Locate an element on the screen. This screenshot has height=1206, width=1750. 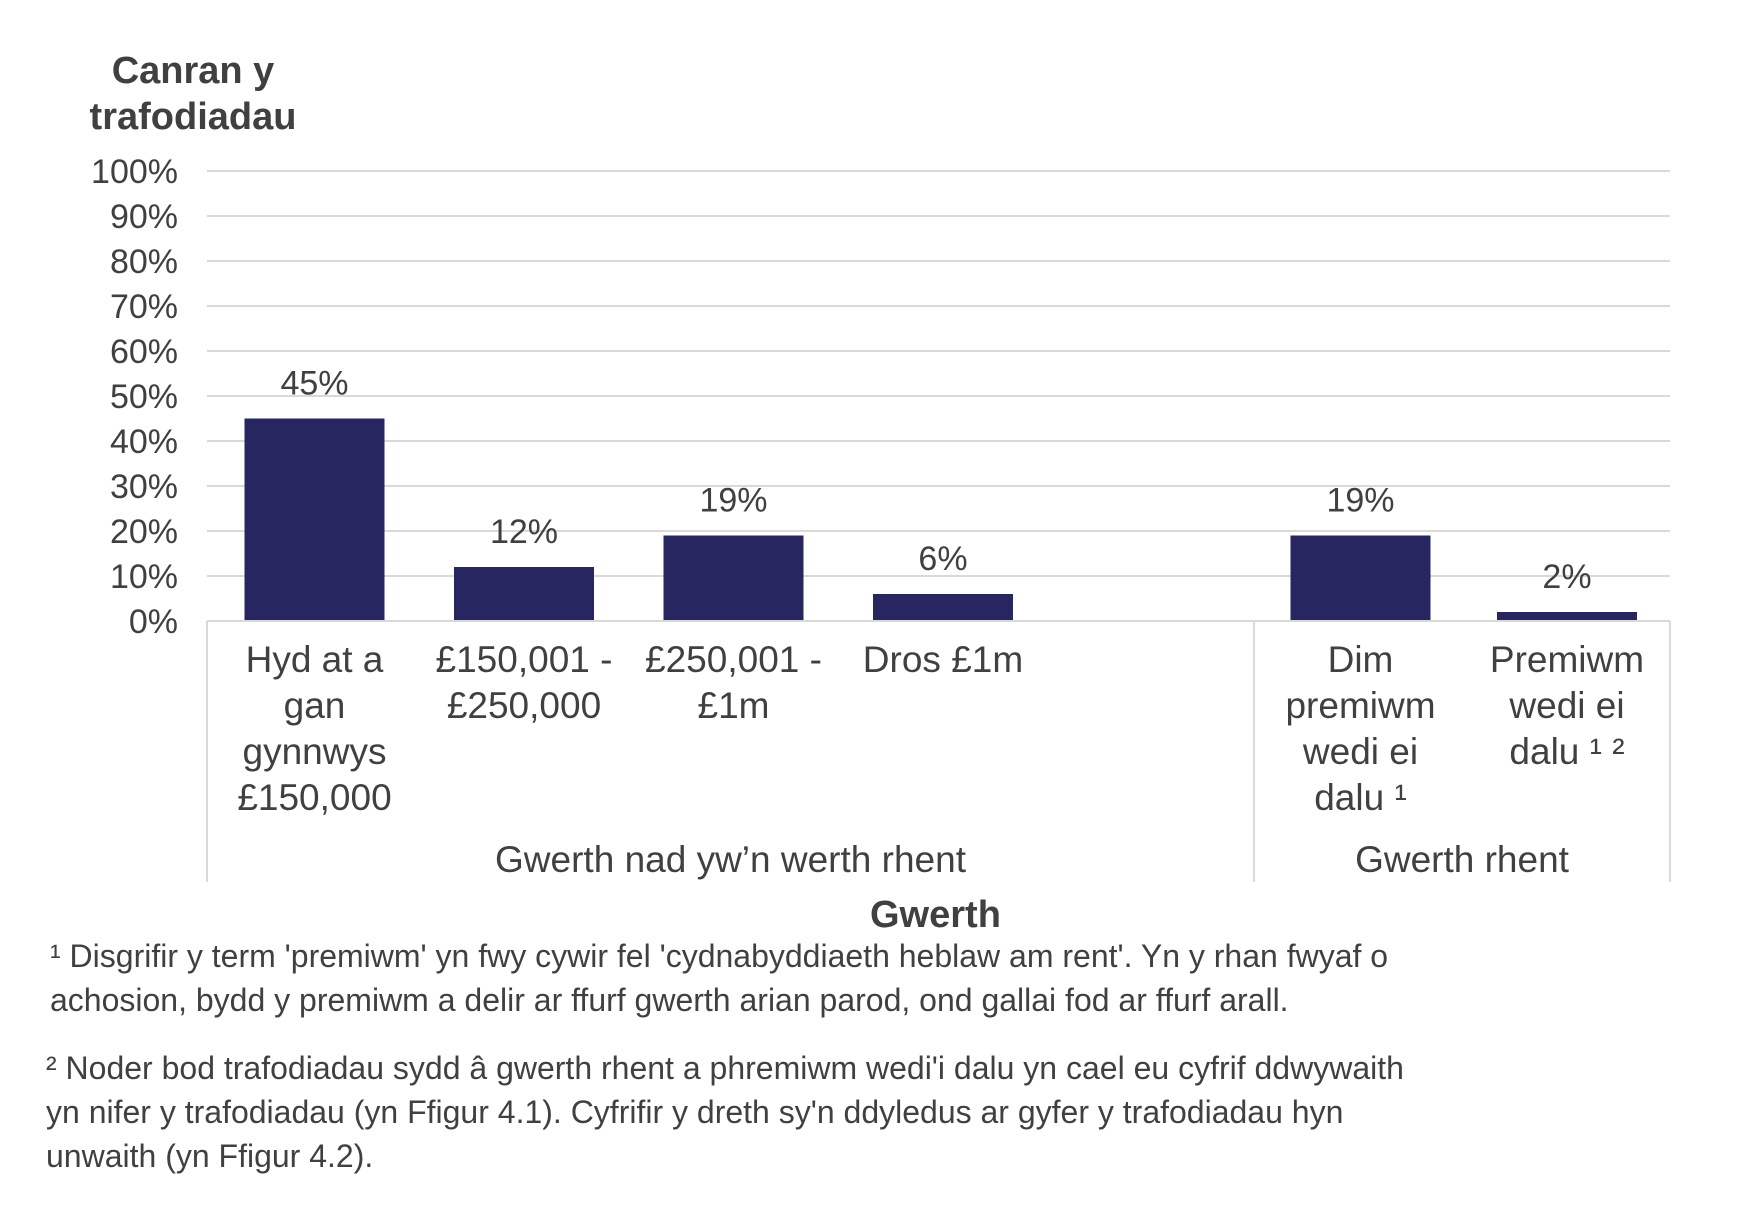
group-labels: Gwerth nad yw’n werth rhent Gwerth rhent is located at coordinates (1032, 859).